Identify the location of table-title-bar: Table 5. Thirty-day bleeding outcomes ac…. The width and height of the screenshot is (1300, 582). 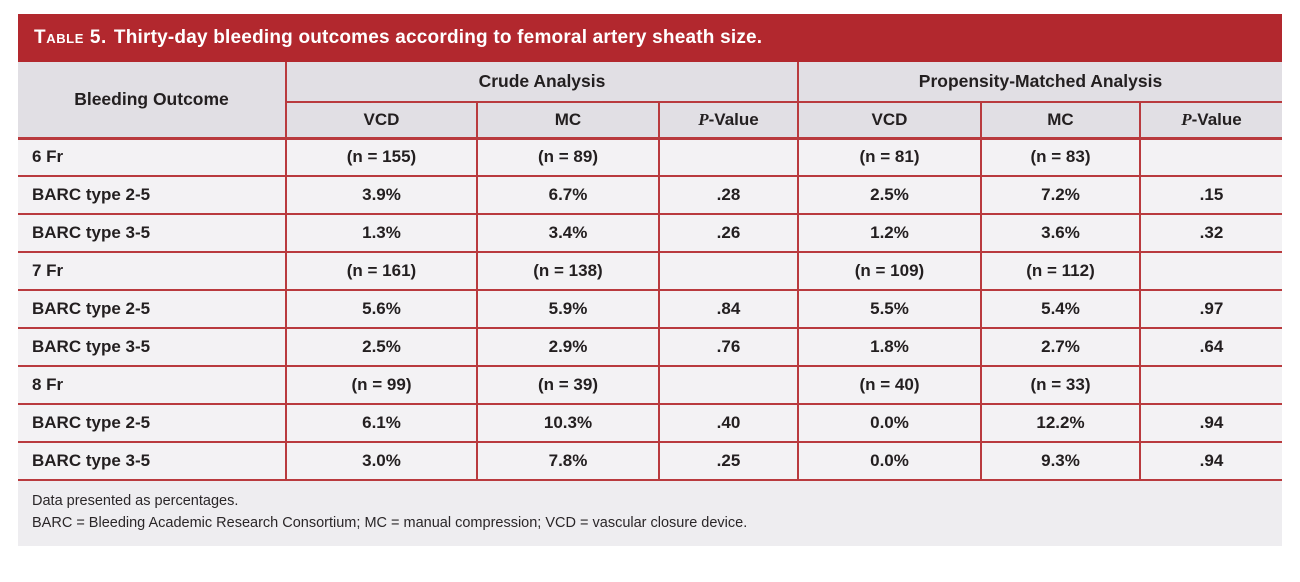
(650, 38).